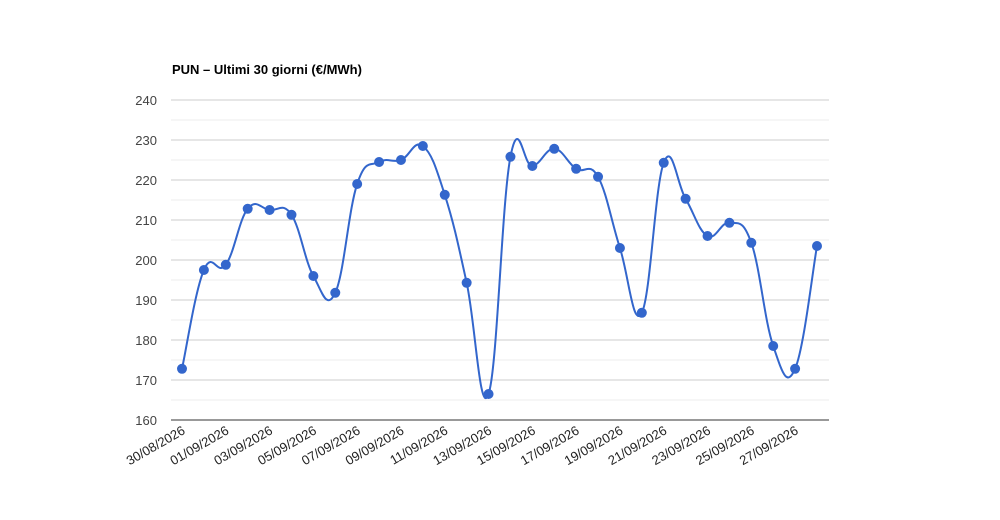 This screenshot has width=1000, height=520. I want to click on y-axis-ticks: 160 170 180 190 200 210 220 230 240, so click(146, 260).